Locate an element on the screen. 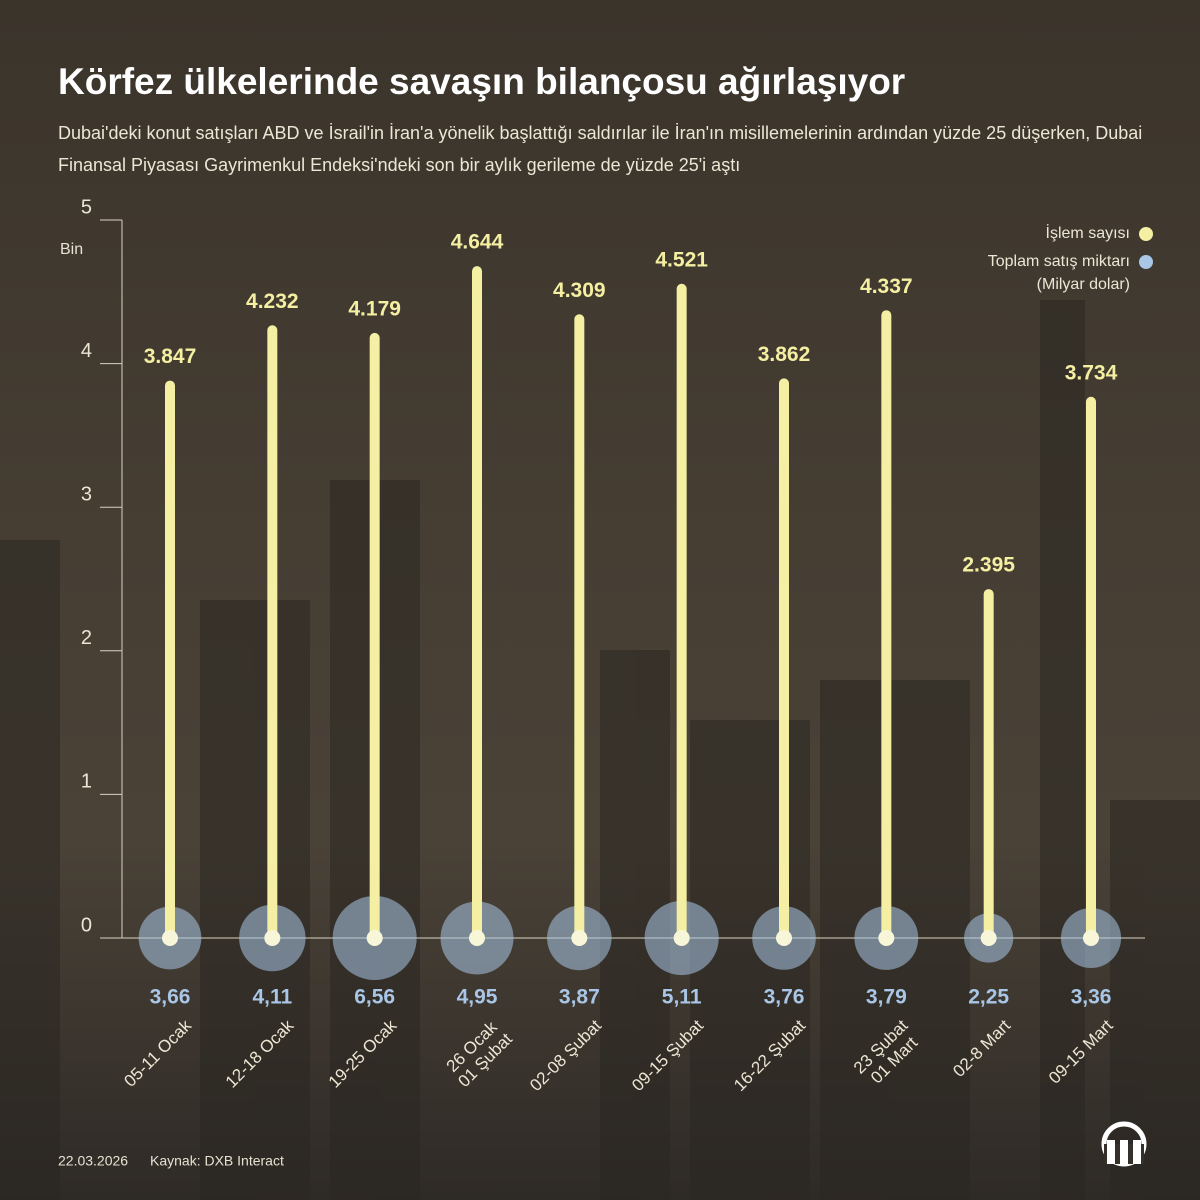 The image size is (1200, 1200). bubble-label: 3,79 is located at coordinates (886, 997).